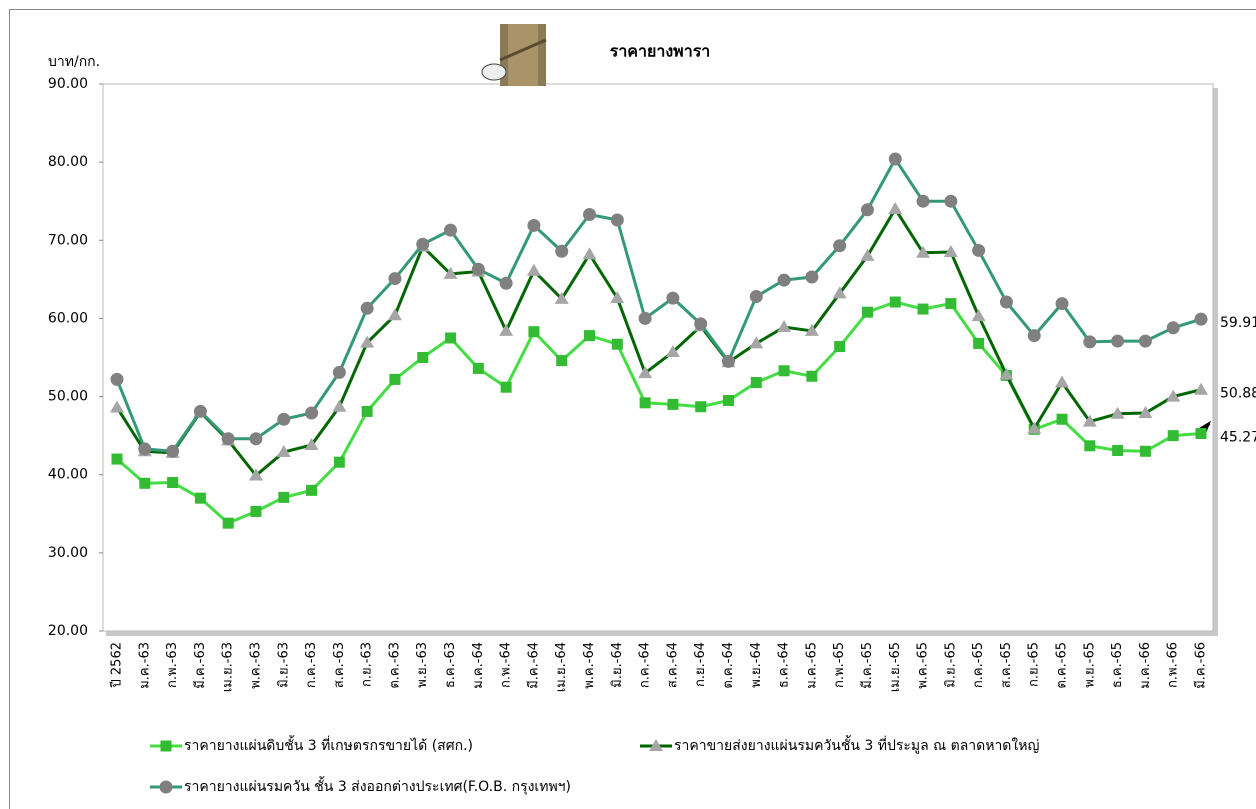 The image size is (1256, 809). What do you see at coordinates (1117, 665) in the screenshot?
I see `x-tick-label: ธ.ค.-65` at bounding box center [1117, 665].